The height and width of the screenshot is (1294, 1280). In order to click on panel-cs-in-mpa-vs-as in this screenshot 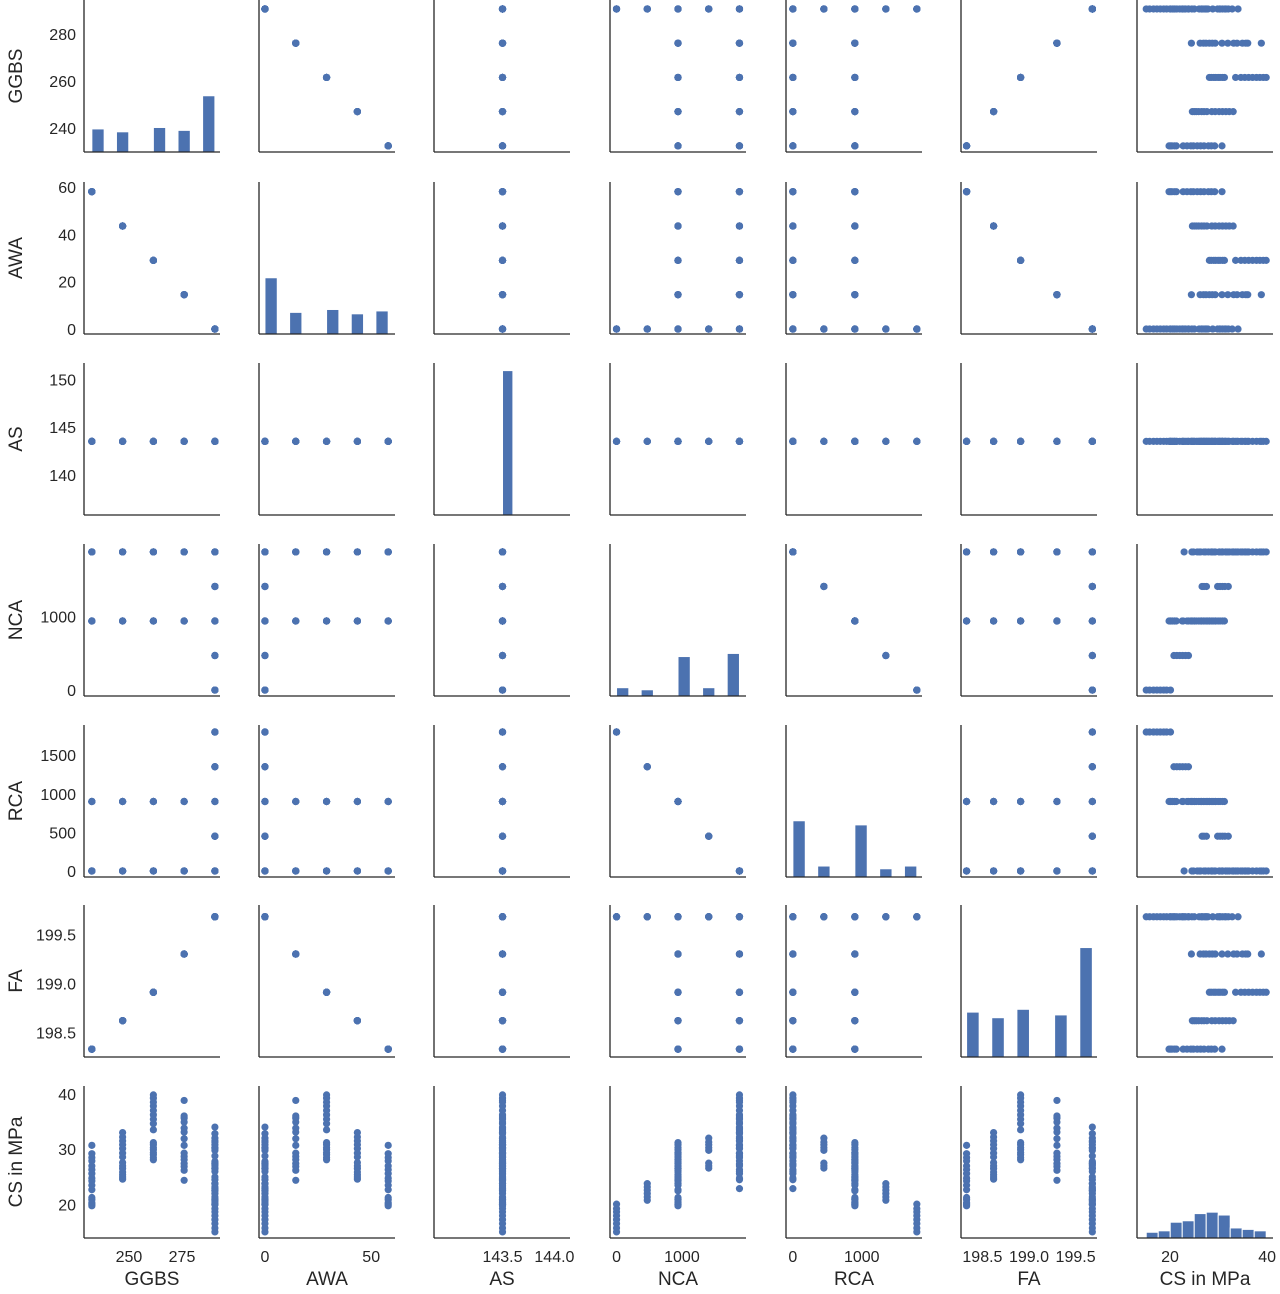, I will do `click(501, 1162)`.